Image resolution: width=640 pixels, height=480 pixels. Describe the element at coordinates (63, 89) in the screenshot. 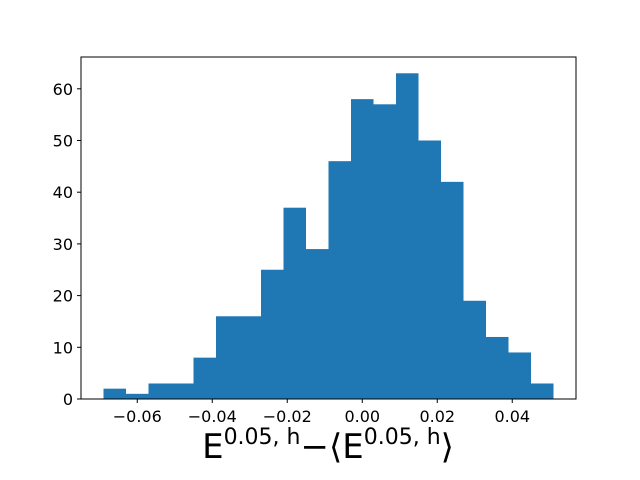

I see `y-tick-label: 60` at that location.